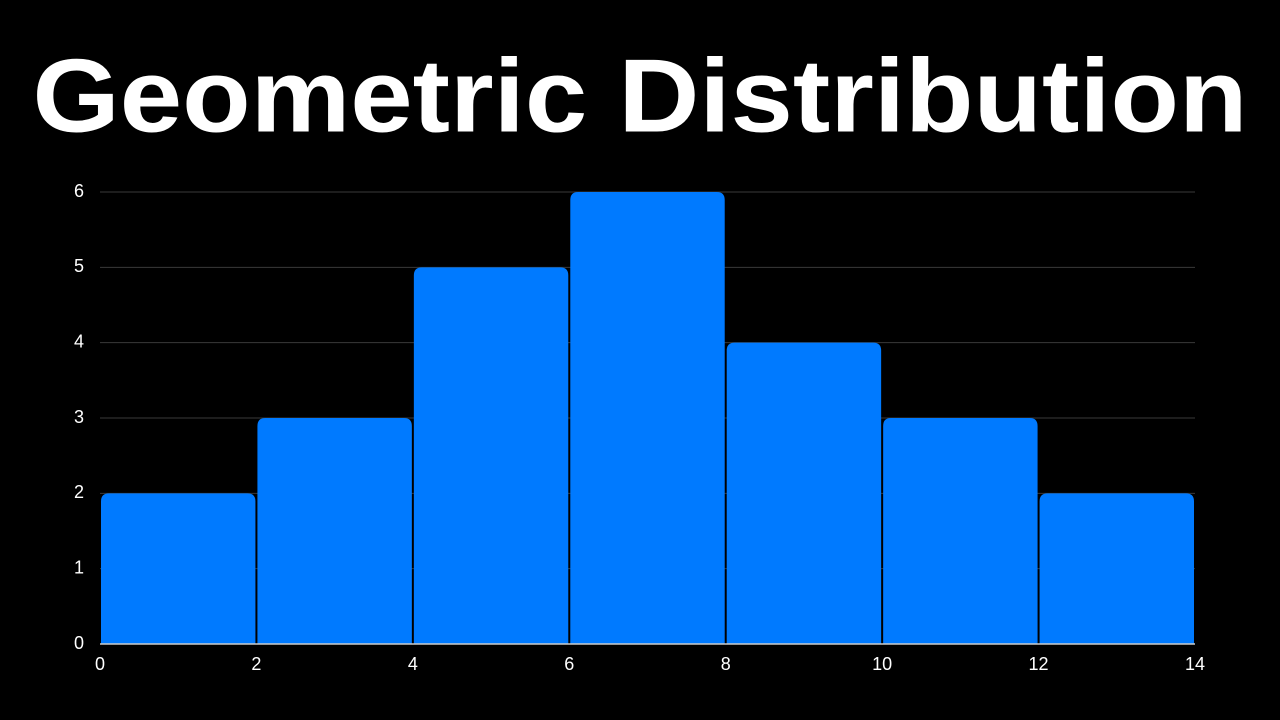 Image resolution: width=1280 pixels, height=720 pixels. What do you see at coordinates (1039, 664) in the screenshot?
I see `x-tick-label: 12` at bounding box center [1039, 664].